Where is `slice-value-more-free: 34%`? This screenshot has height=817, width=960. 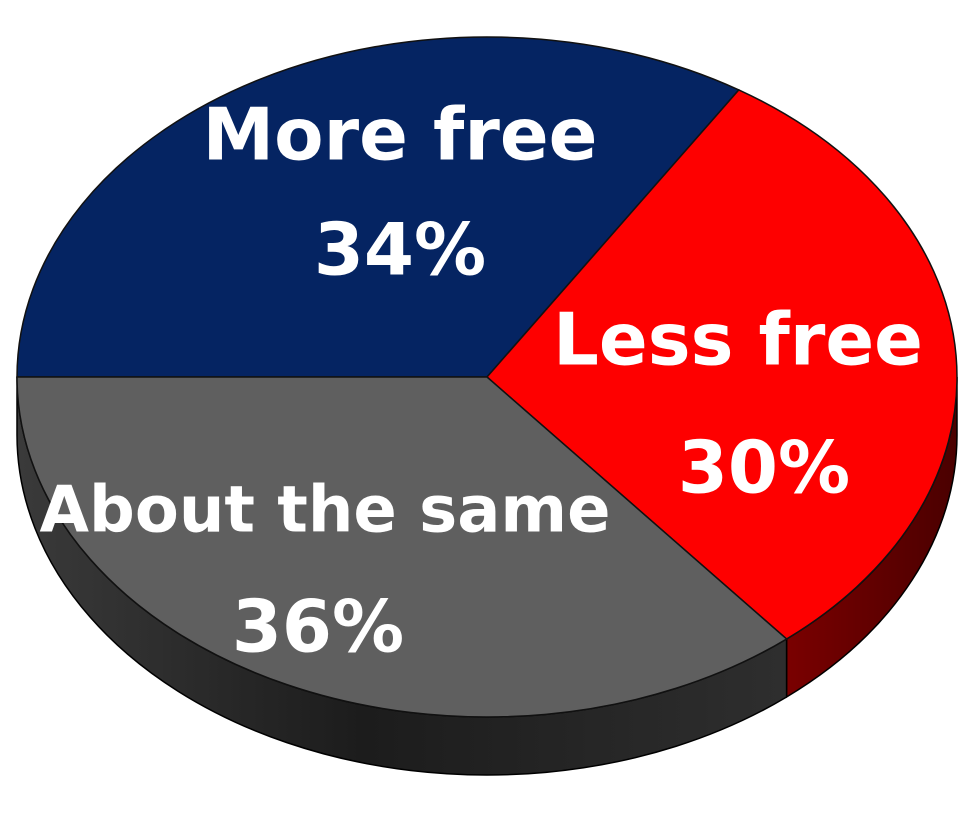 slice-value-more-free: 34% is located at coordinates (400, 250).